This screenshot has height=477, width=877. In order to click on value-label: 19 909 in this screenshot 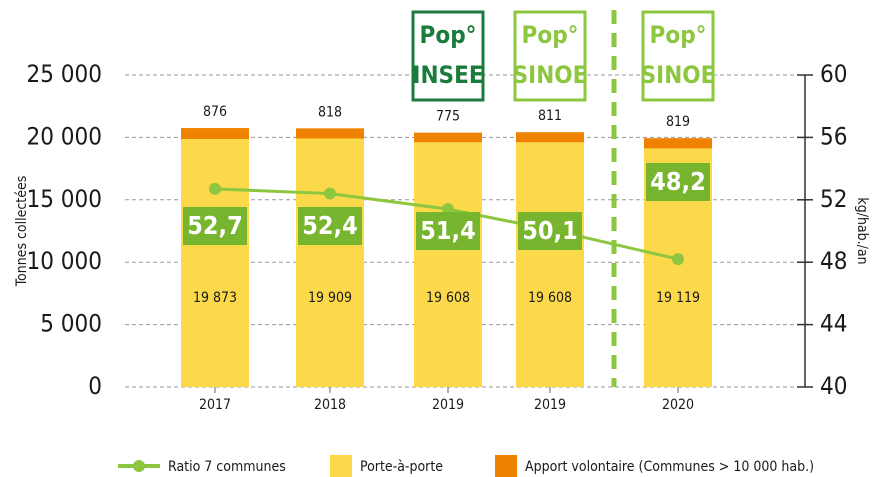, I will do `click(330, 298)`.